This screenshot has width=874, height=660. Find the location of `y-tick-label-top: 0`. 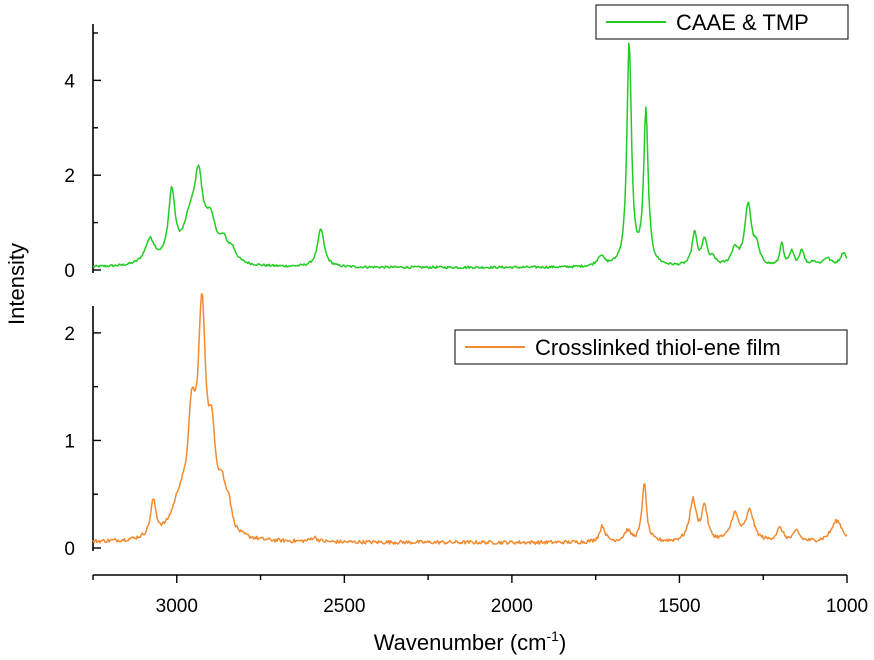

y-tick-label-top: 0 is located at coordinates (69, 271).